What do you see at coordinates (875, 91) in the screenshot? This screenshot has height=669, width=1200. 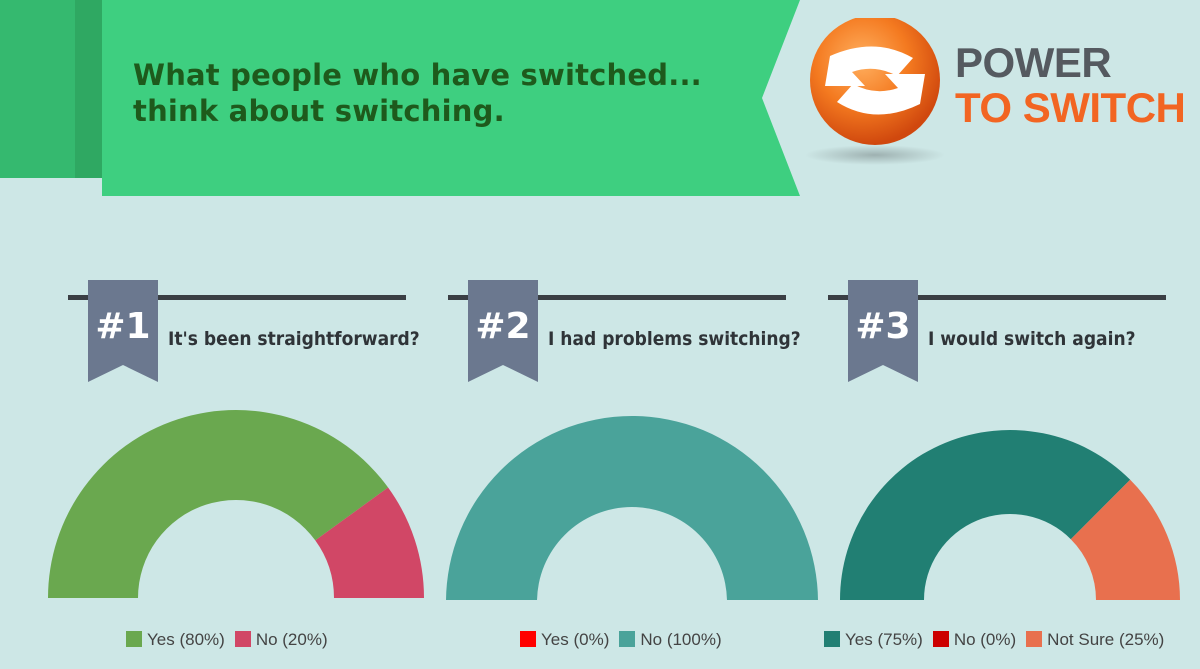 I see `logo-emblem-icon` at bounding box center [875, 91].